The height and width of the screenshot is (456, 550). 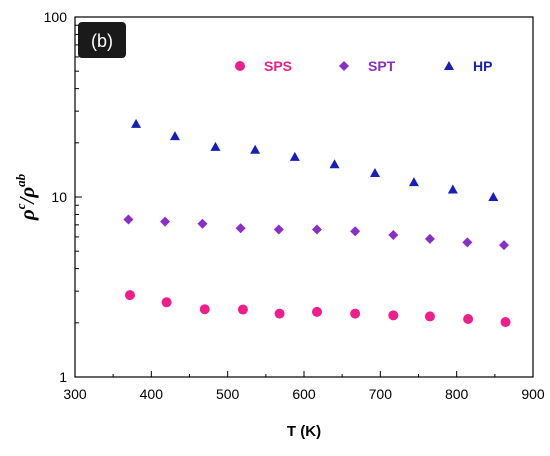 I want to click on legend-label: HP, so click(x=482, y=66).